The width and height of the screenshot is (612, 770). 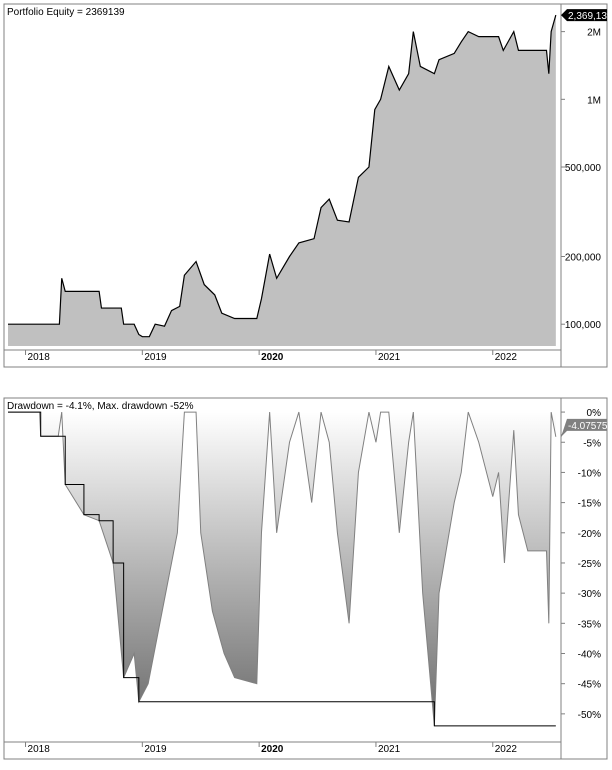 I want to click on y-tick-label: -50%, so click(x=589, y=715).